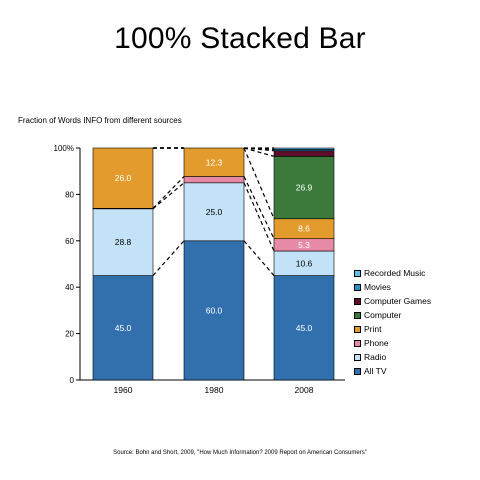 The width and height of the screenshot is (480, 480). I want to click on legend-item: Movies, so click(392, 287).